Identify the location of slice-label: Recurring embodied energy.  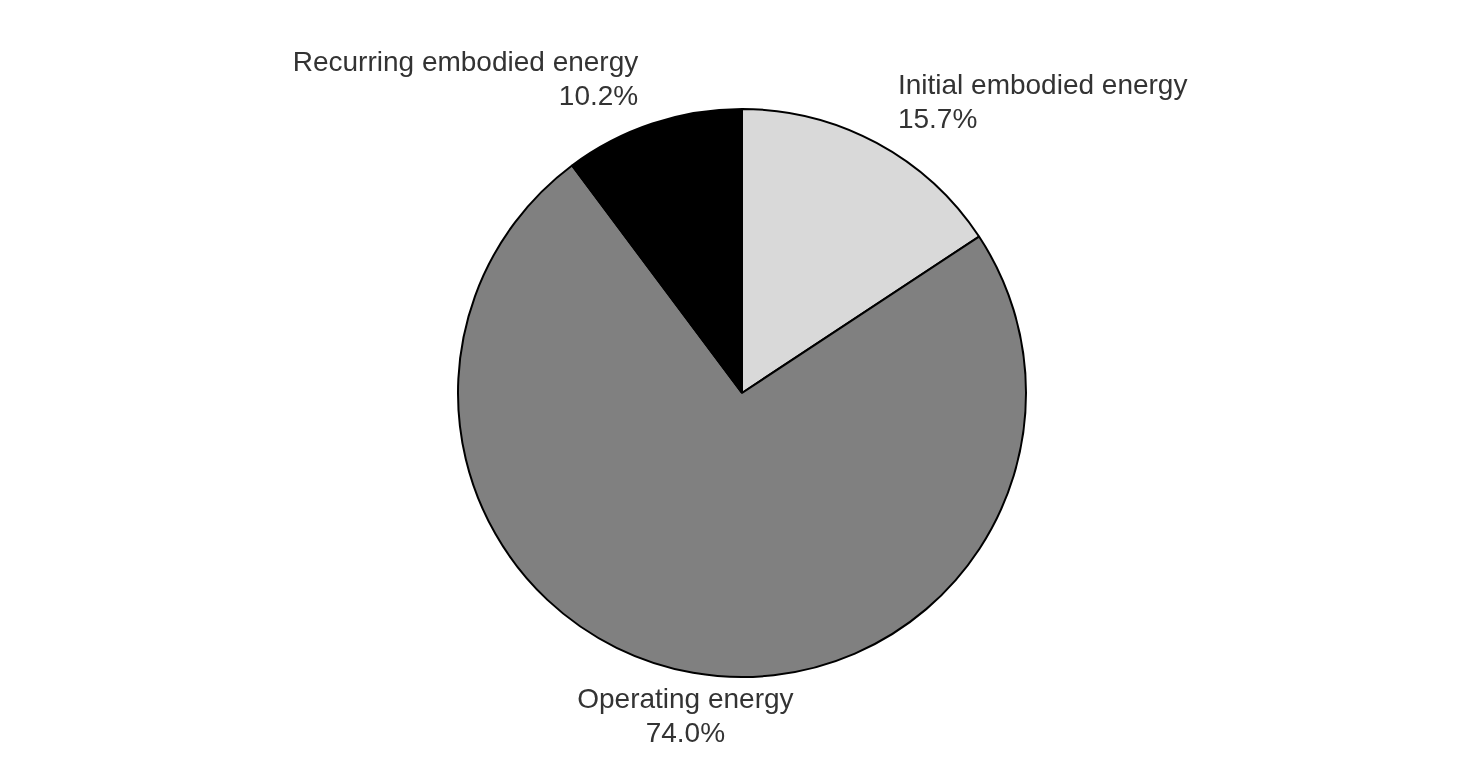
(465, 62).